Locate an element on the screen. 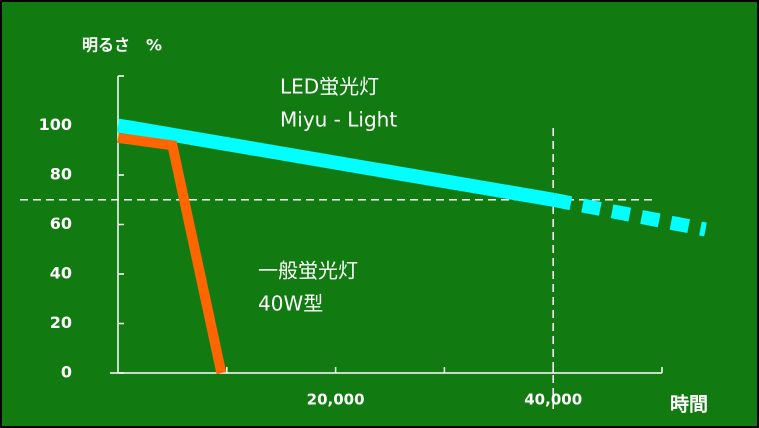  series-label: LED蛍光灯 is located at coordinates (329, 87).